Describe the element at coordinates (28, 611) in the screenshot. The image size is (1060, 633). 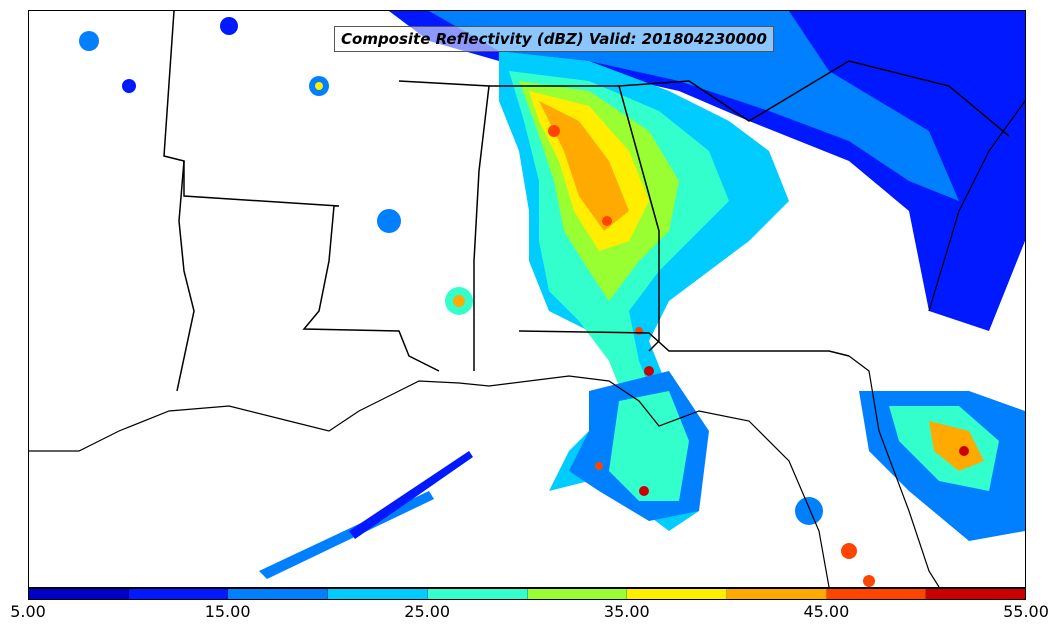
I see `colorbar-tick-label: 5.00` at that location.